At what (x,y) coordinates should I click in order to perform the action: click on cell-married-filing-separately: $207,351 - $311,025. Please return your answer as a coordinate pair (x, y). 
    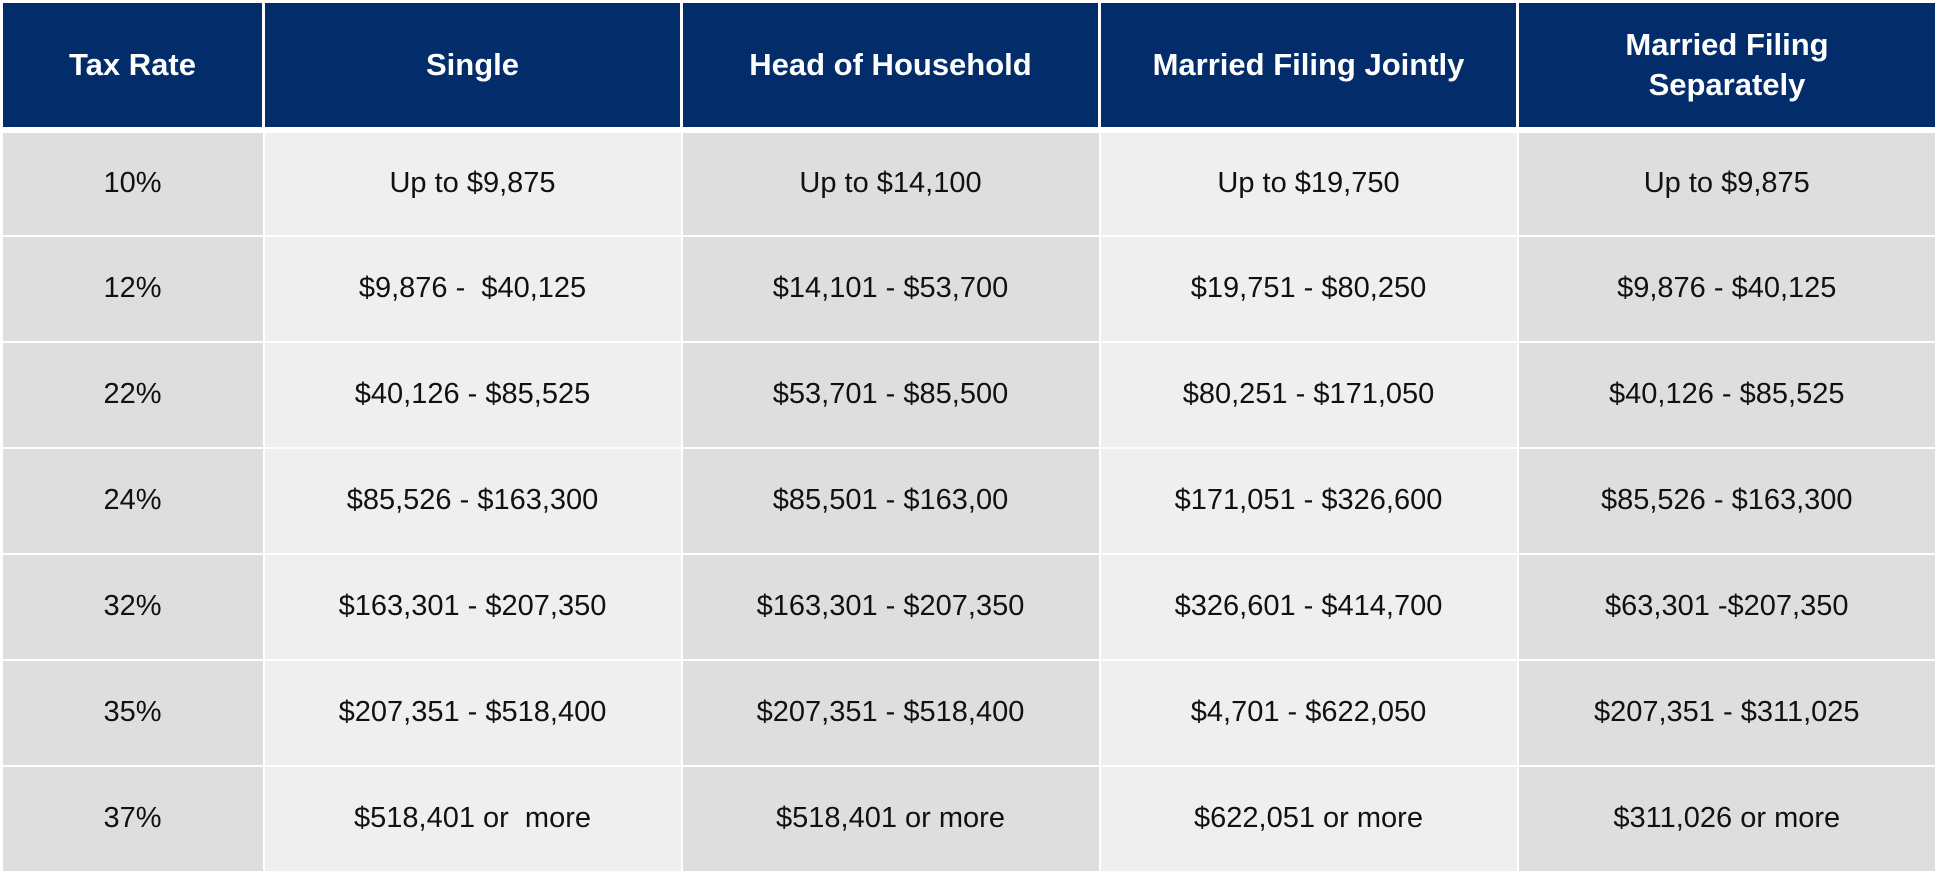
    Looking at the image, I should click on (1726, 713).